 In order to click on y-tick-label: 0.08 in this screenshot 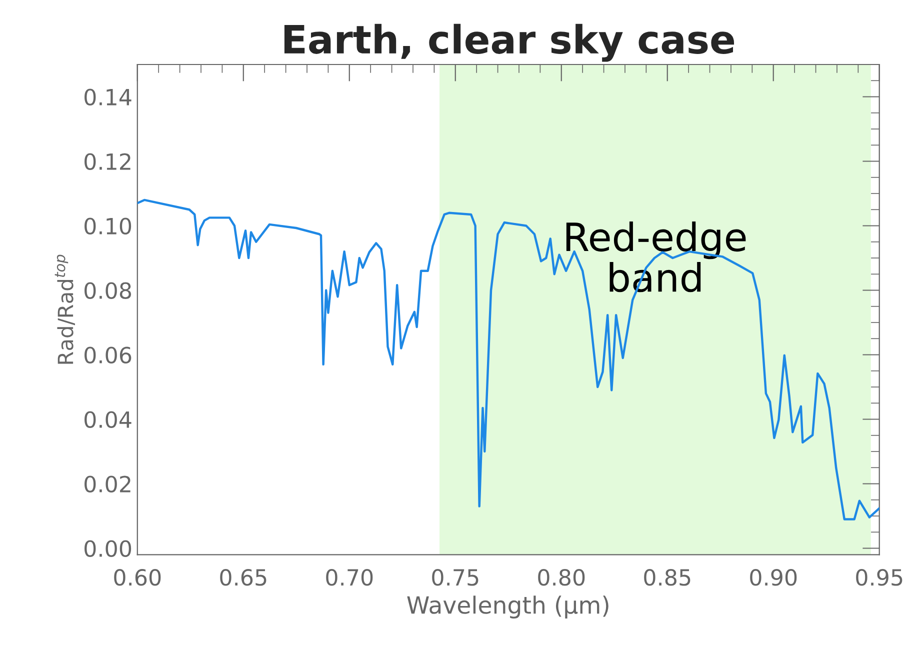, I will do `click(108, 291)`.